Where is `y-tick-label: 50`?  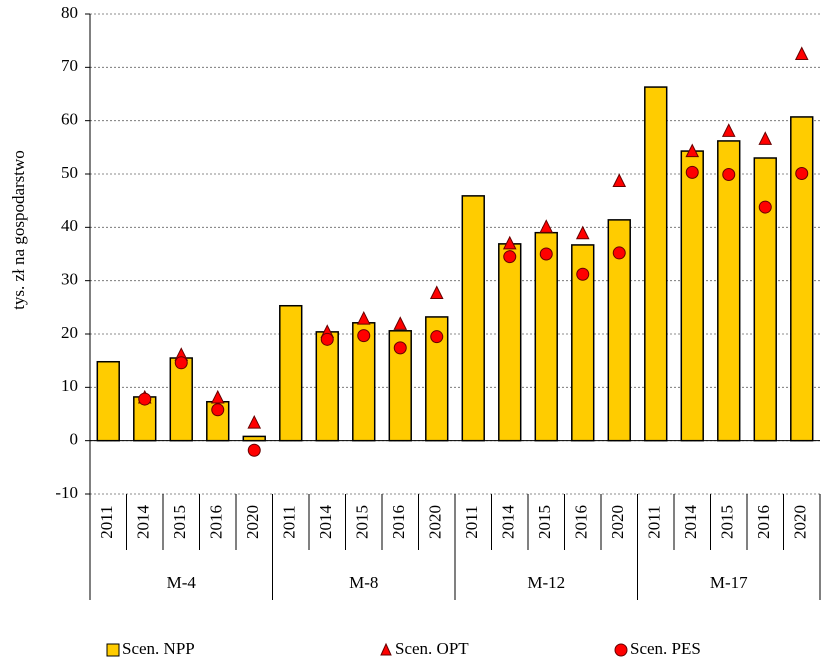
y-tick-label: 50 is located at coordinates (69, 172).